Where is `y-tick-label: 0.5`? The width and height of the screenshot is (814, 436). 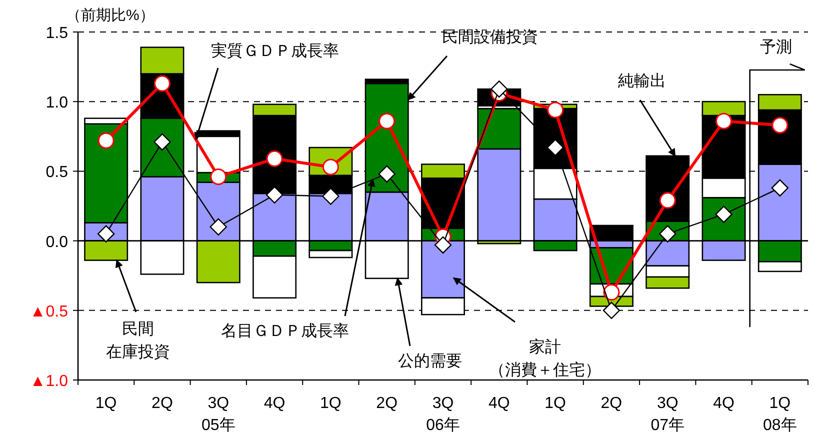 y-tick-label: 0.5 is located at coordinates (57, 173).